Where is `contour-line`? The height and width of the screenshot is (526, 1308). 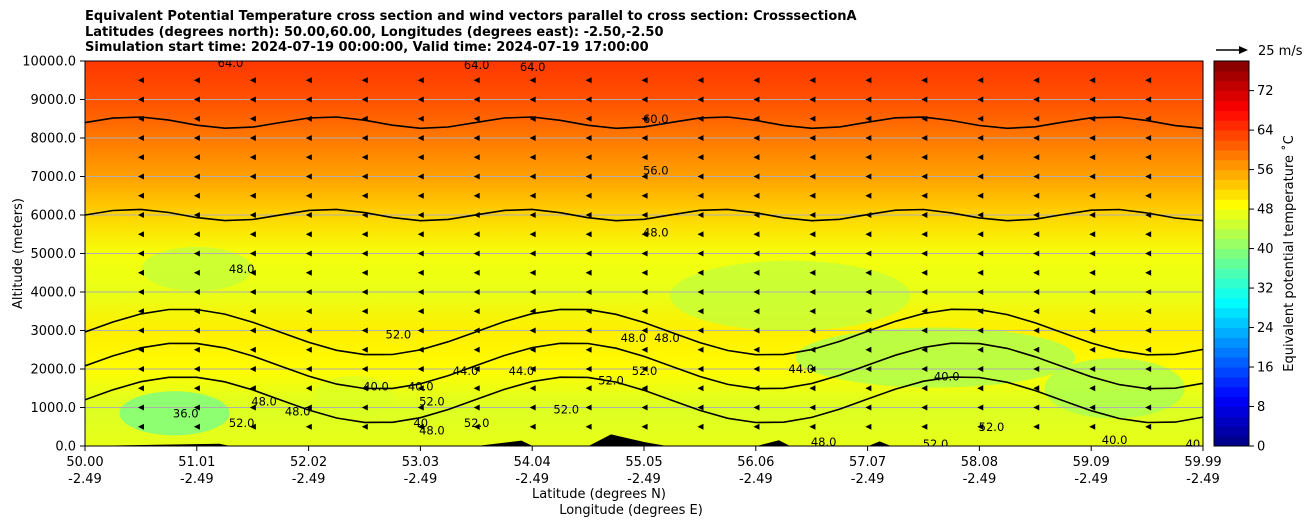
contour-line is located at coordinates (644, 123).